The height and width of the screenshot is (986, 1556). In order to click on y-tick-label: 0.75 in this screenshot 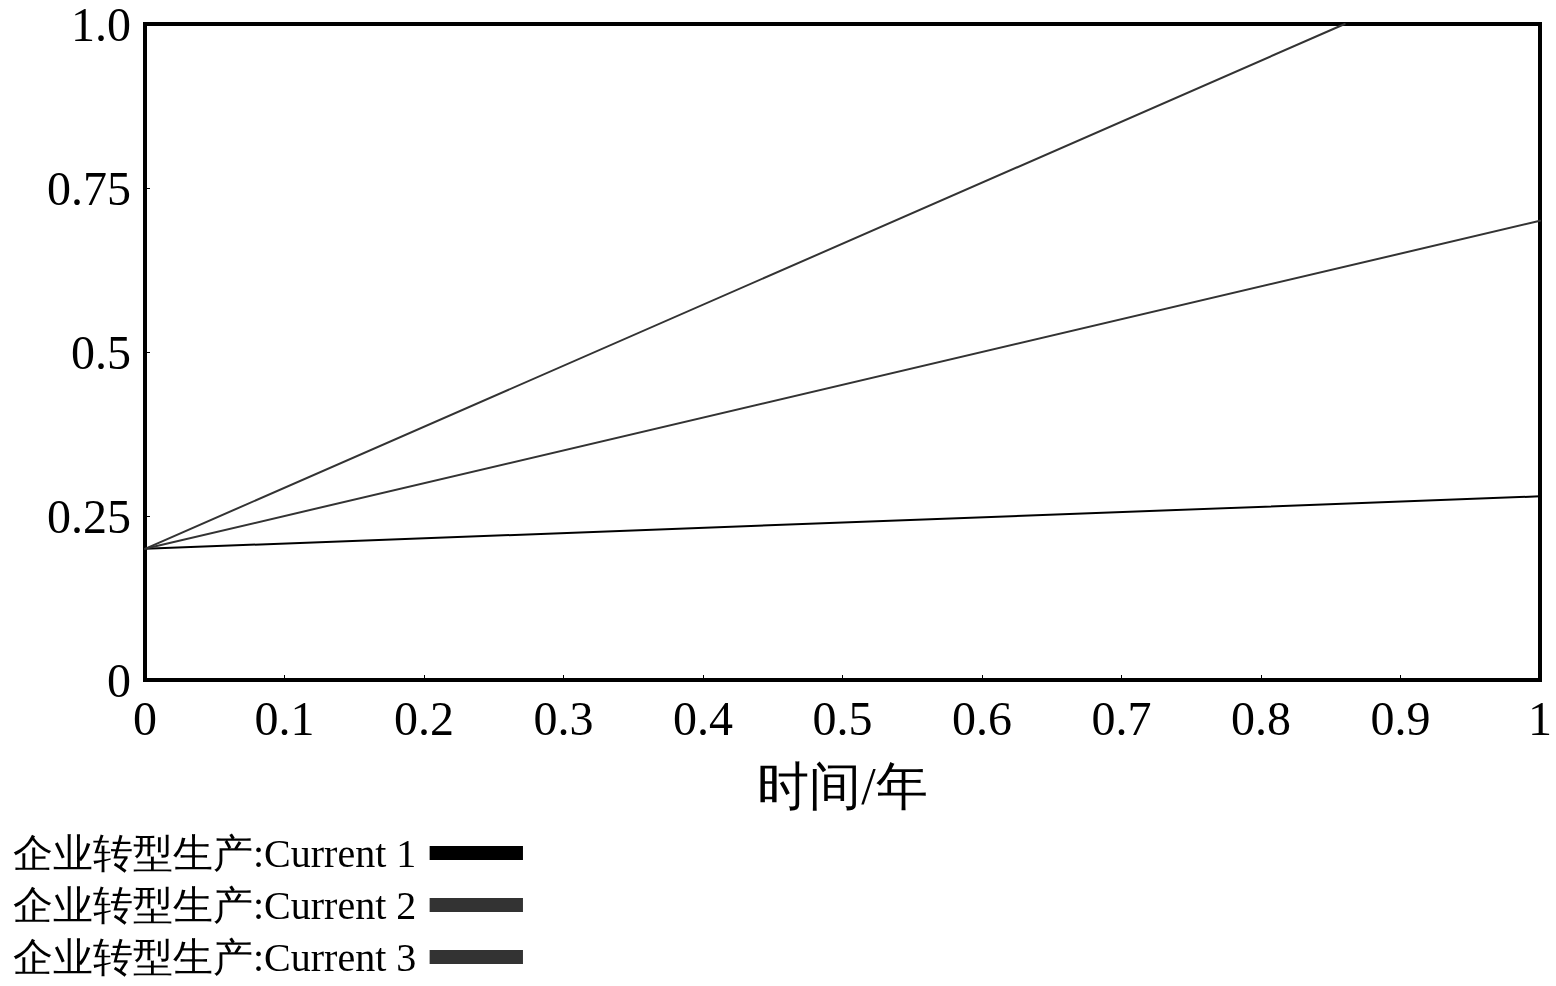, I will do `click(89, 188)`.